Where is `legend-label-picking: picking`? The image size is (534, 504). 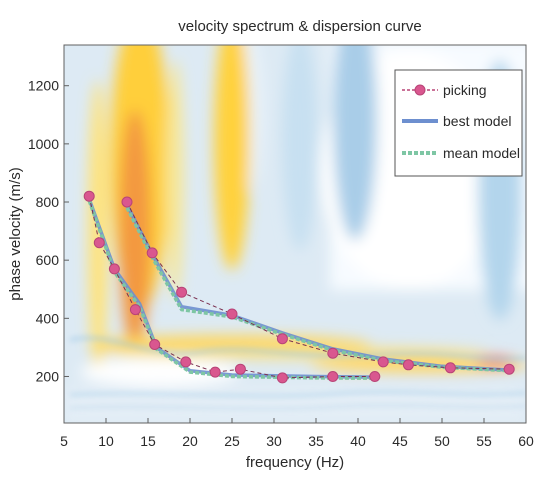
legend-label-picking: picking is located at coordinates (465, 90).